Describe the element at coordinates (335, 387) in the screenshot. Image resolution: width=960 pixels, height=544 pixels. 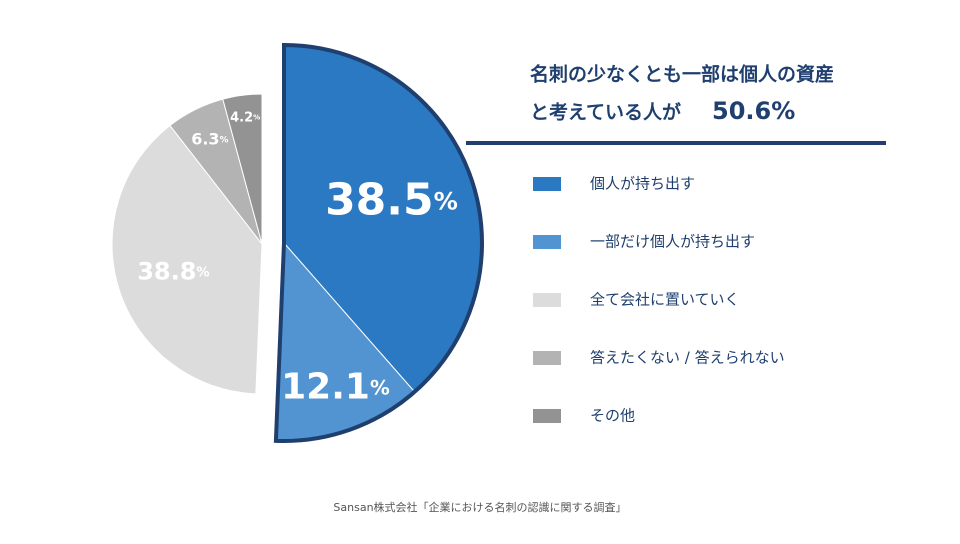
I see `data-label: 12.1%` at that location.